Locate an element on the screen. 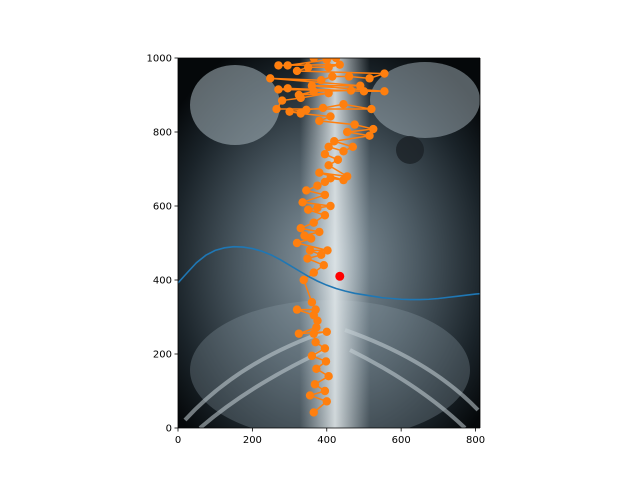 The height and width of the screenshot is (480, 640). y-tick-label: 800 is located at coordinates (162, 133).